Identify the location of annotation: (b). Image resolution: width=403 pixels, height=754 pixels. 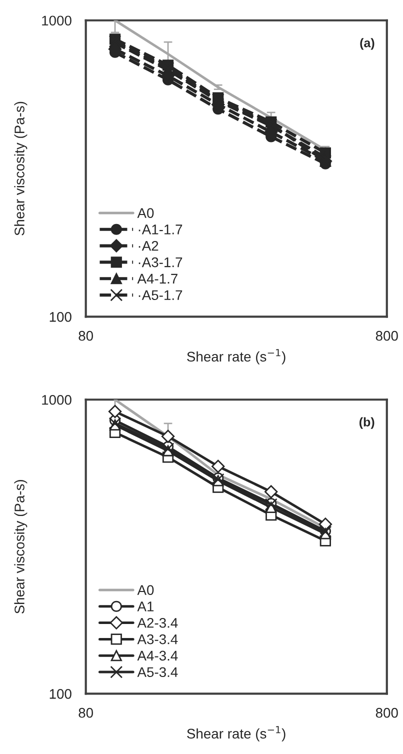
(367, 423).